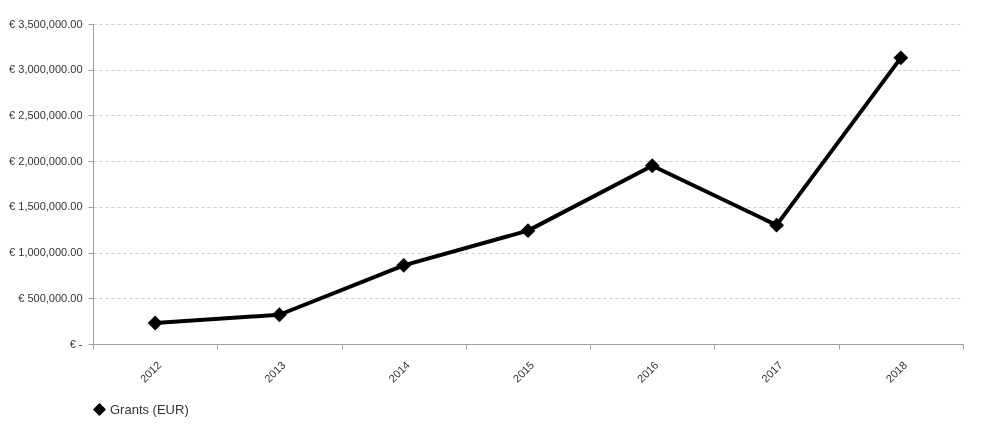 This screenshot has height=445, width=1004. What do you see at coordinates (46, 23) in the screenshot?
I see `y-tick-label: € 3,500,000.00` at bounding box center [46, 23].